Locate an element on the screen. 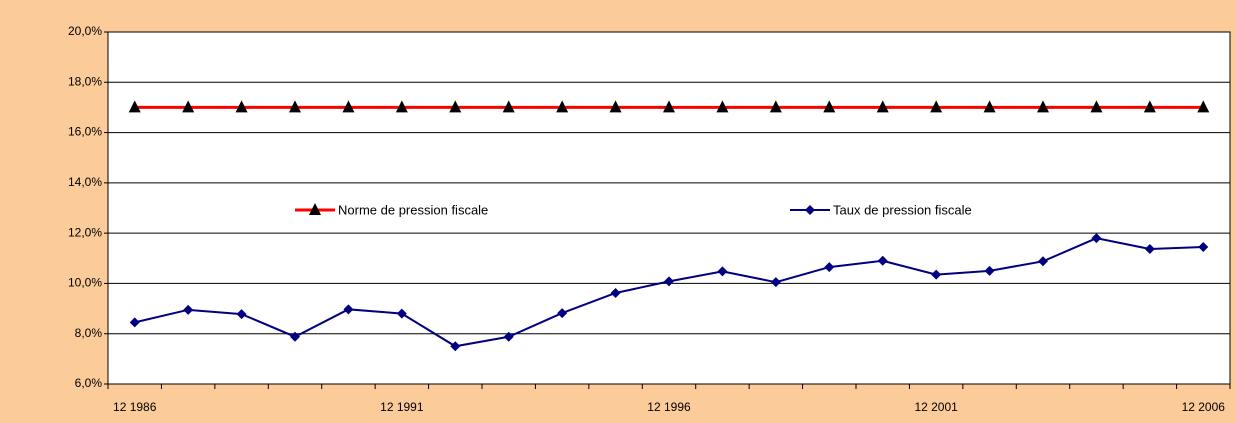  x-tick-label: 12 2001 is located at coordinates (936, 407).